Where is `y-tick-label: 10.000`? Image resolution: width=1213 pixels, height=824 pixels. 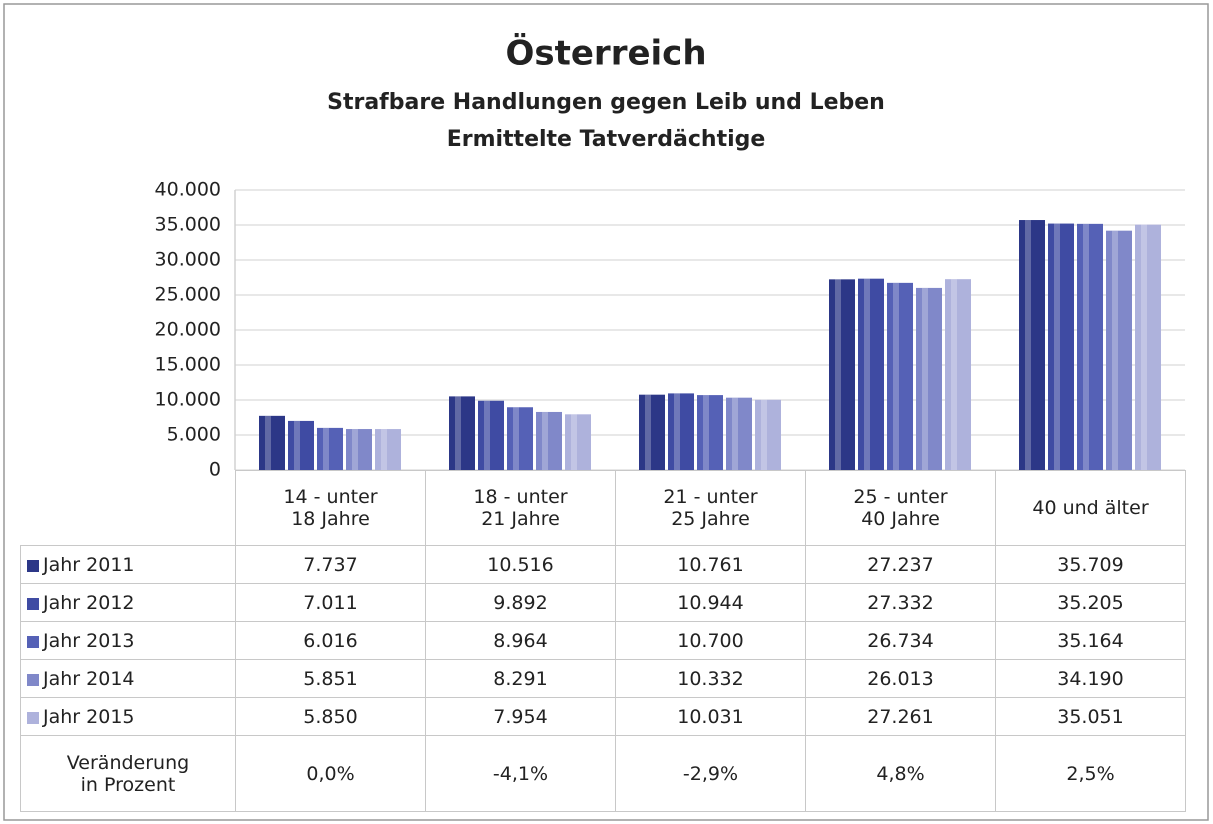 y-tick-label: 10.000 is located at coordinates (188, 400).